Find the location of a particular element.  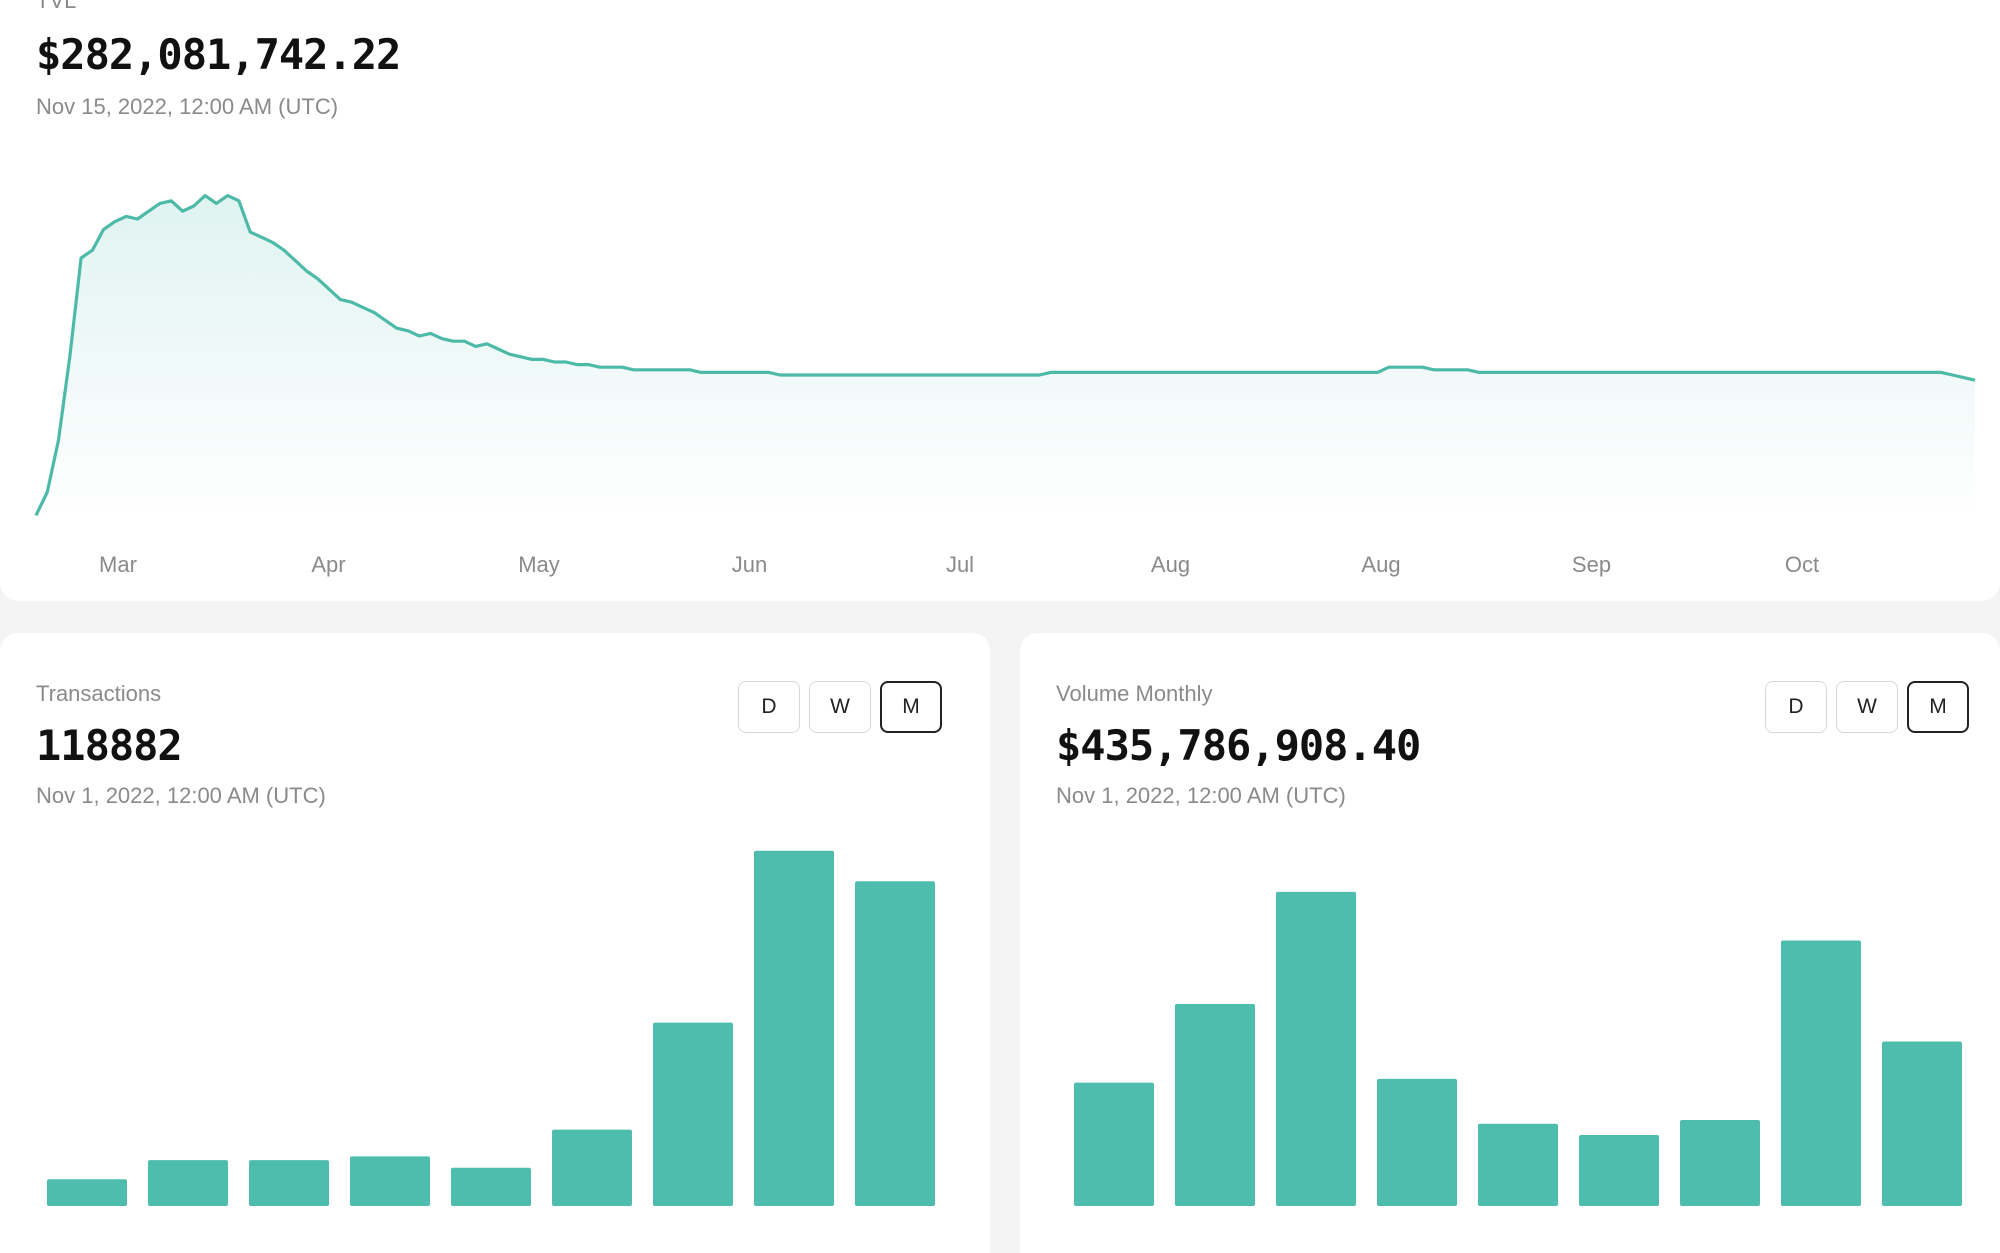

tvl-x-tick-label: Mar is located at coordinates (118, 564).